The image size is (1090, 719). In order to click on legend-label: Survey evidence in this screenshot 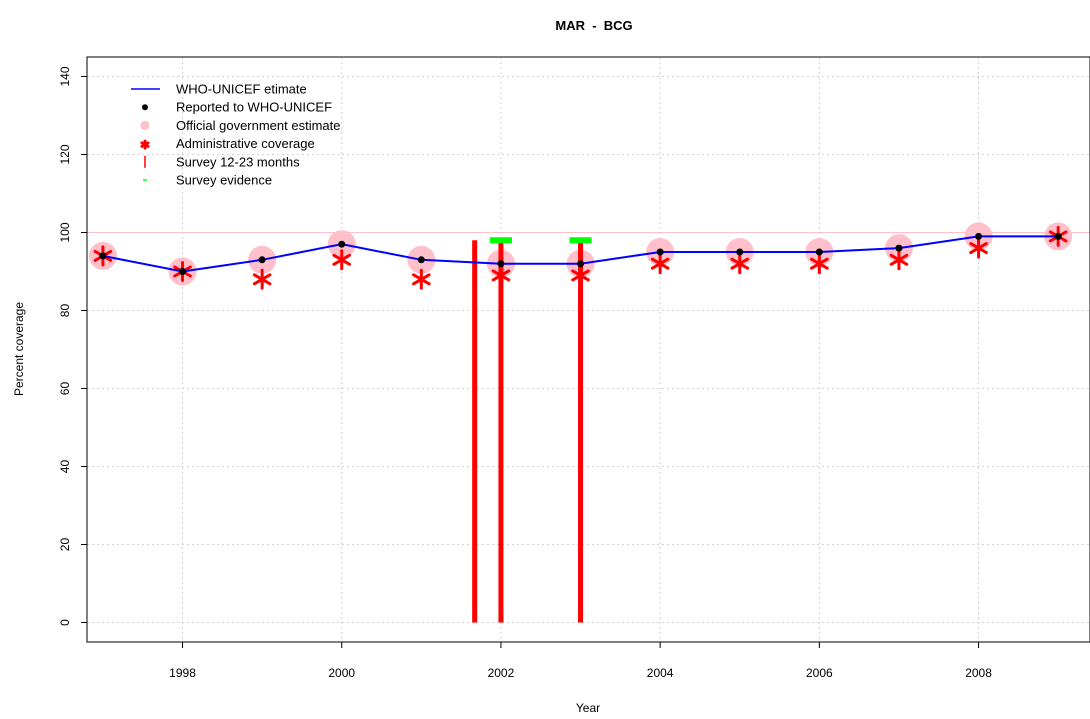, I will do `click(224, 180)`.